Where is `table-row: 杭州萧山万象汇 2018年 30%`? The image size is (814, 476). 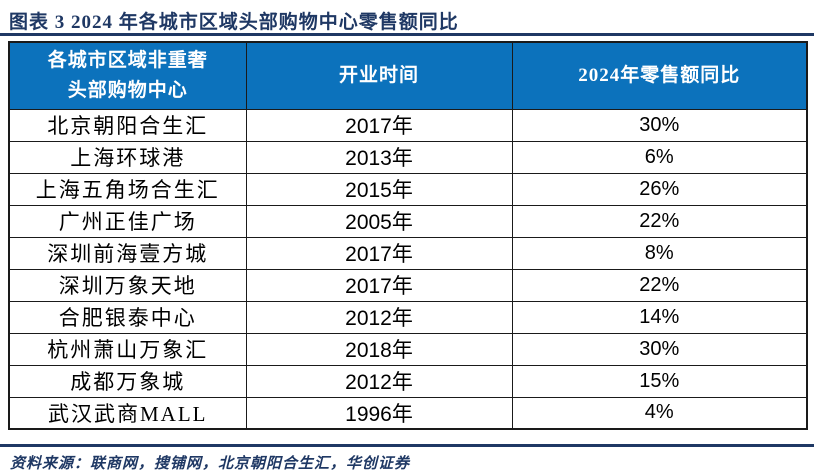
table-row: 杭州萧山万象汇 2018年 30% is located at coordinates (408, 349).